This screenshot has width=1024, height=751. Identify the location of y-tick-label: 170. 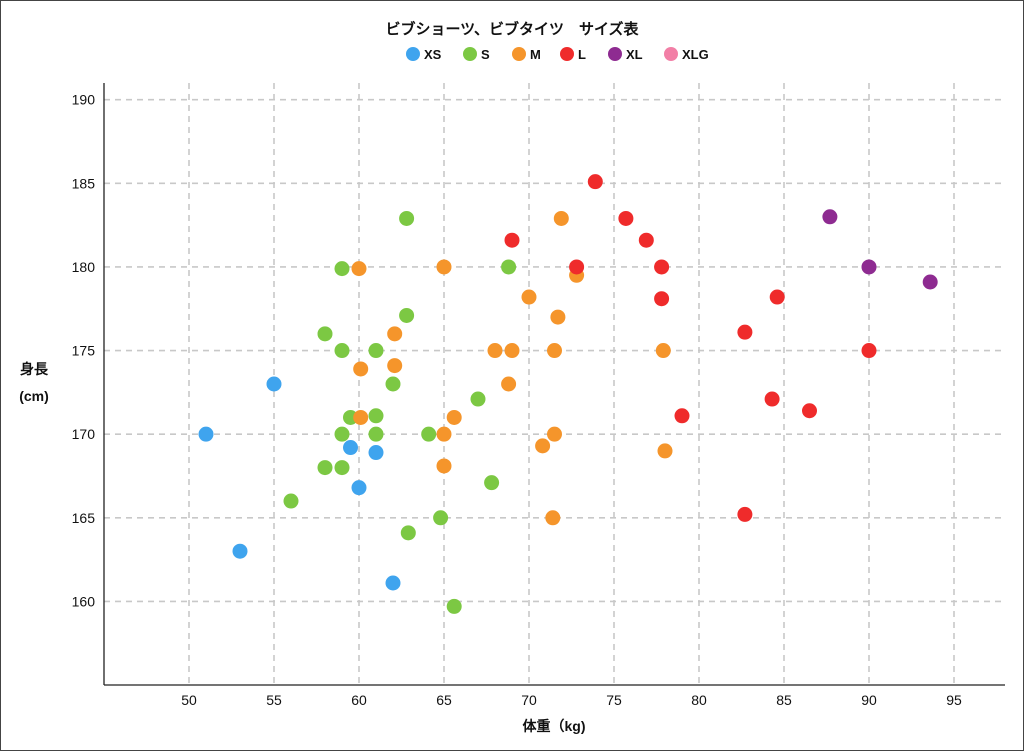
(84, 434).